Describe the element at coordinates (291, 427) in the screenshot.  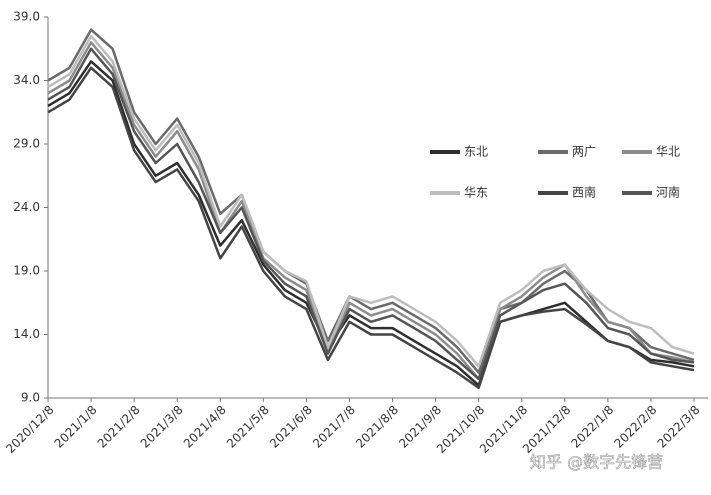
I see `x-tick-label: 2021/6/8` at that location.